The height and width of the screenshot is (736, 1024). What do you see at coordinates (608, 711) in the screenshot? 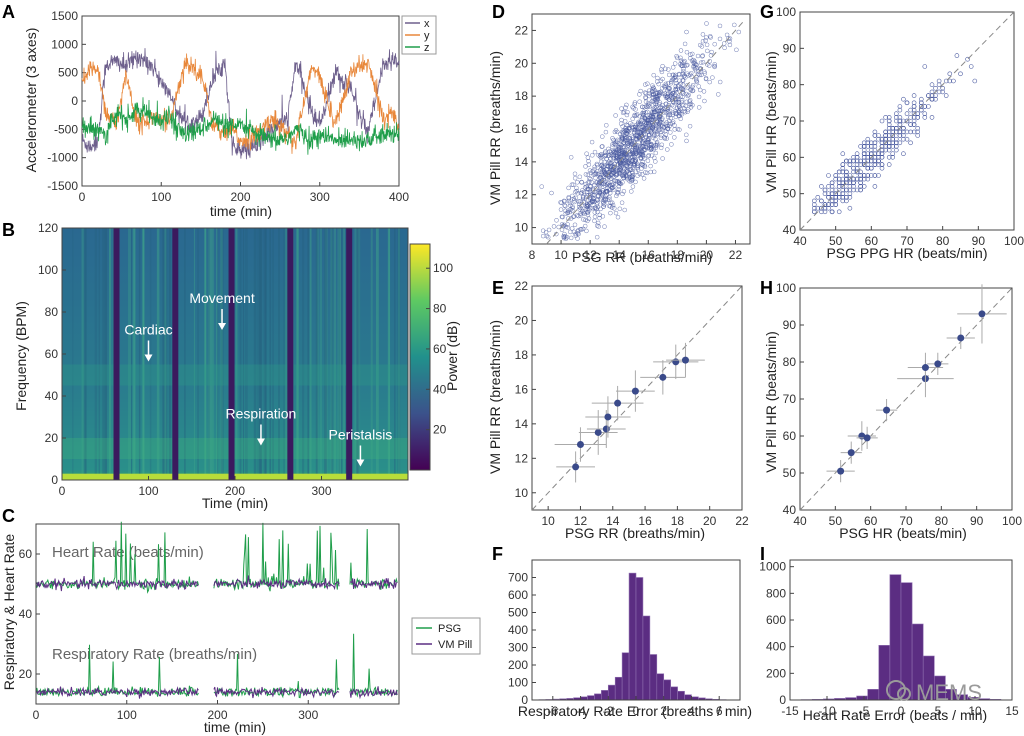
I see `panel-f-x-tick-label-2: -2` at bounding box center [608, 711].